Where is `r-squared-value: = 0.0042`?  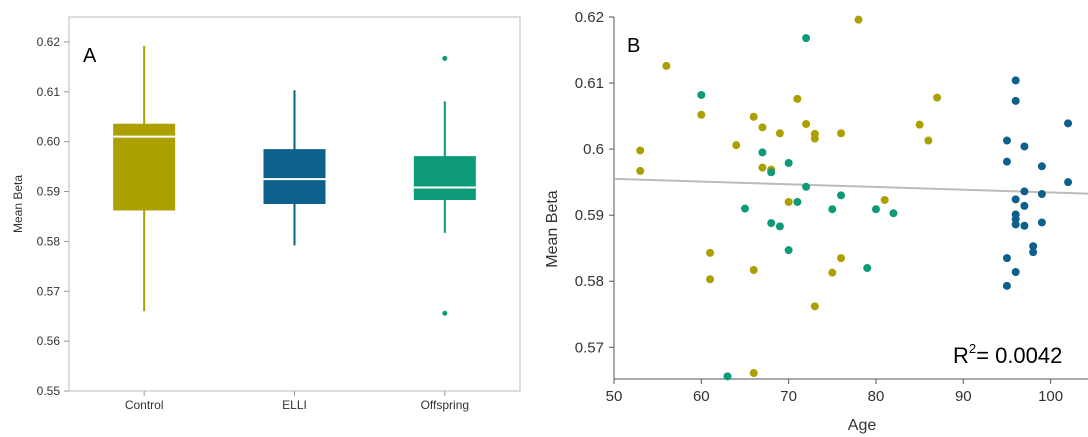
r-squared-value: = 0.0042 is located at coordinates (1019, 355).